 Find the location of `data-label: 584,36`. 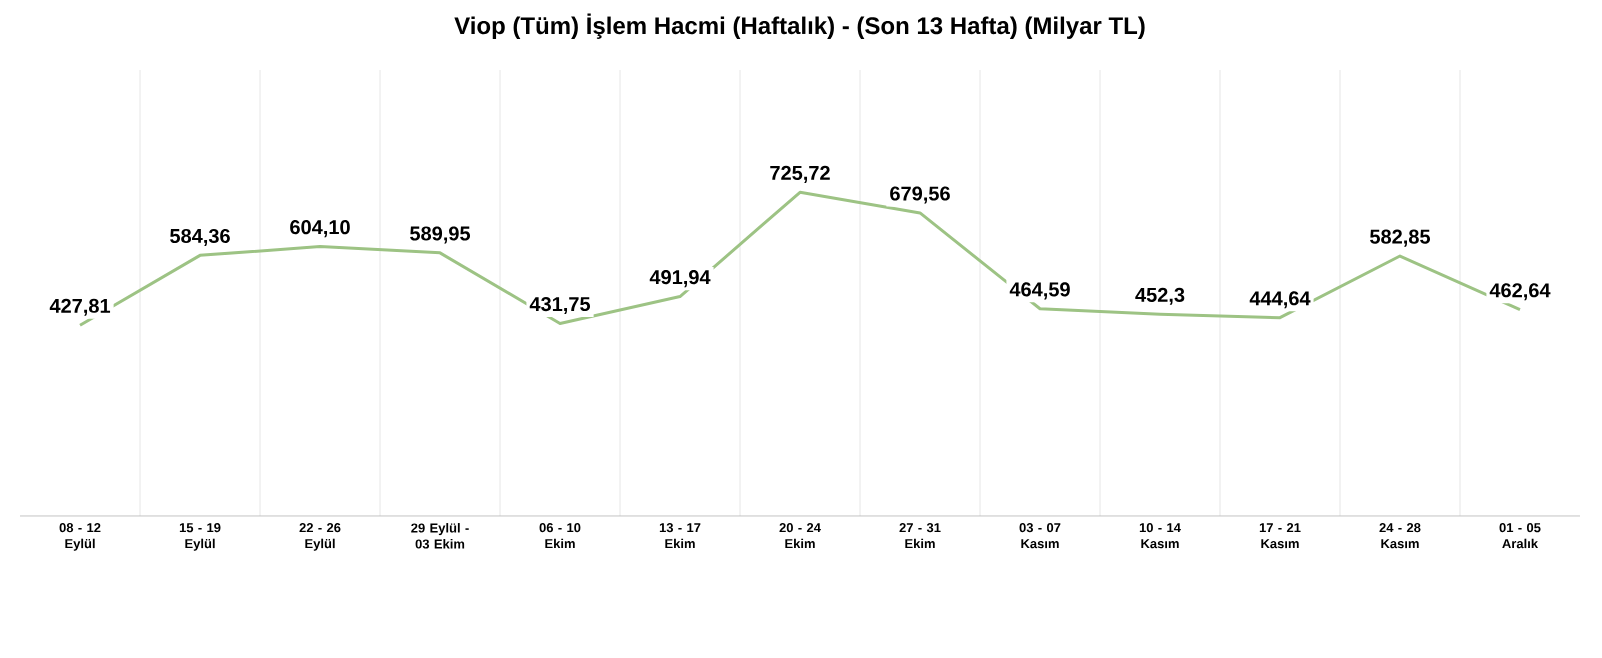

data-label: 584,36 is located at coordinates (200, 237).